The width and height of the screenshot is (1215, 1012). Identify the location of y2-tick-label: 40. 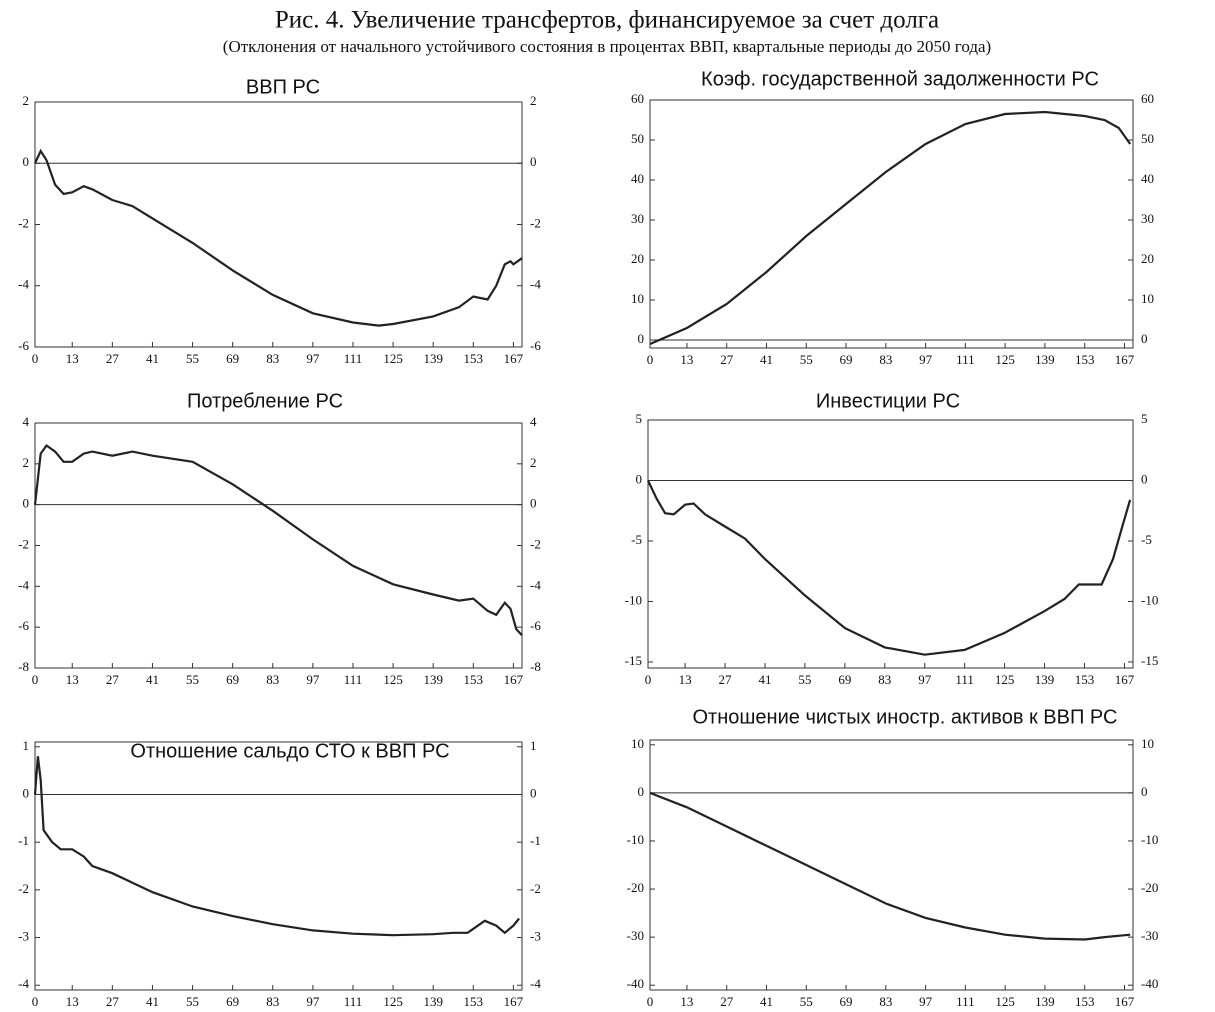
(1147, 178).